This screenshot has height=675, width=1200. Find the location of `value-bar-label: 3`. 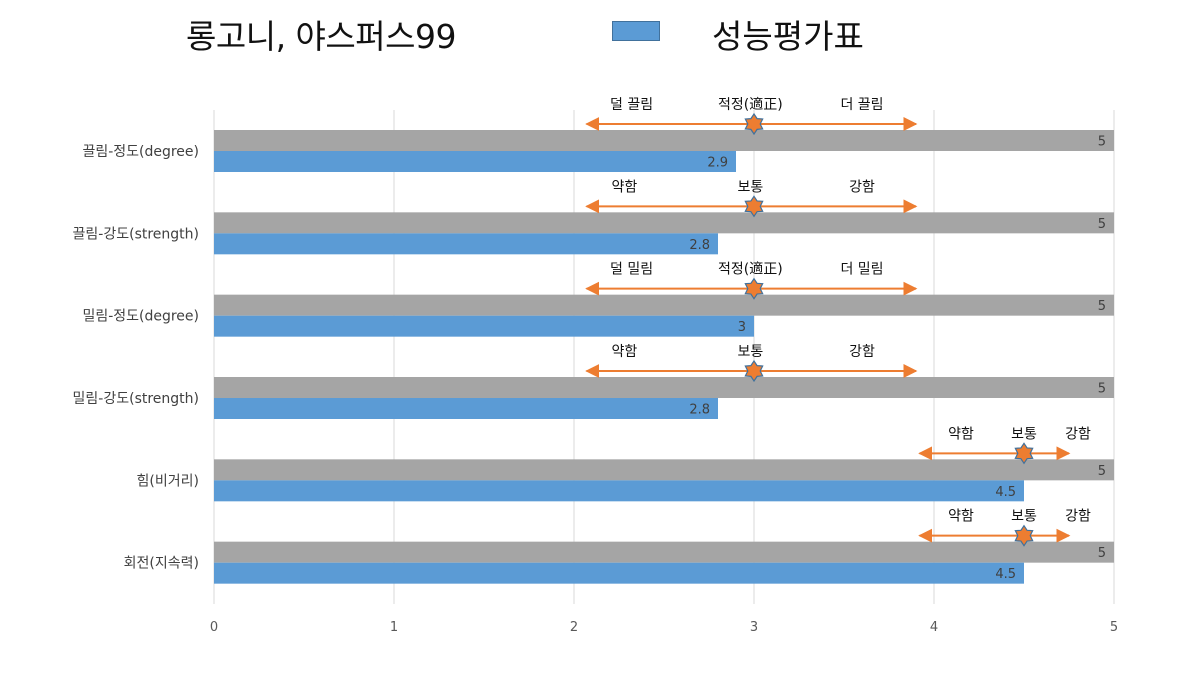

value-bar-label: 3 is located at coordinates (742, 327).